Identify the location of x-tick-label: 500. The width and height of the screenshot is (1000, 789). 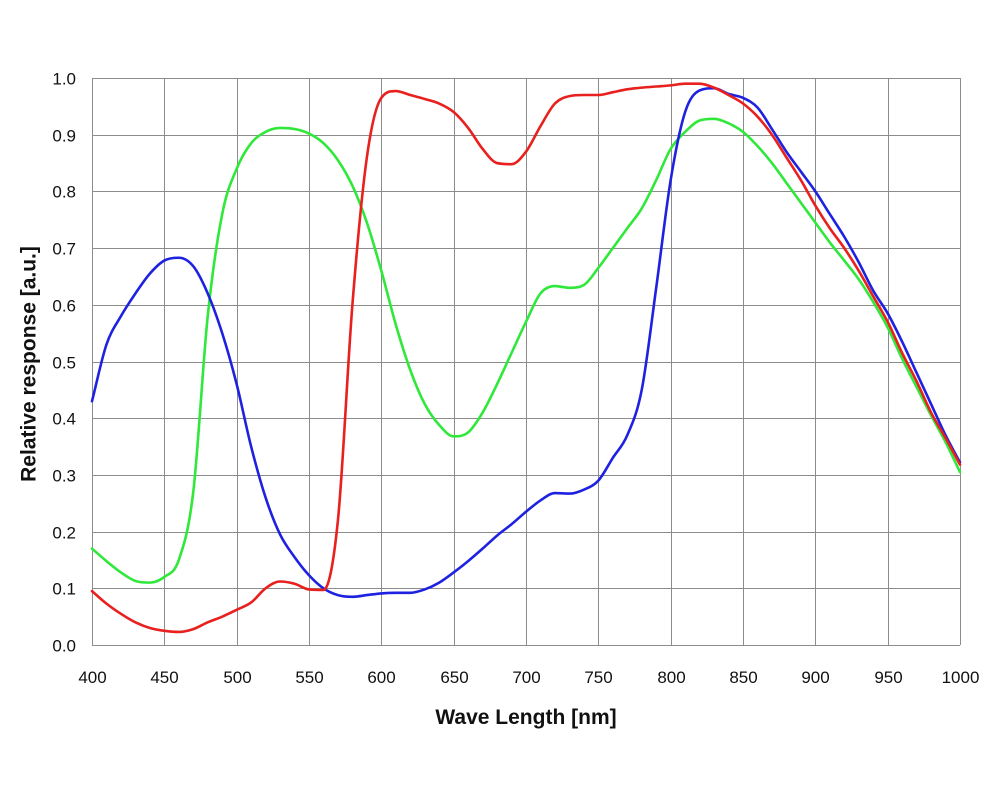
(237, 677).